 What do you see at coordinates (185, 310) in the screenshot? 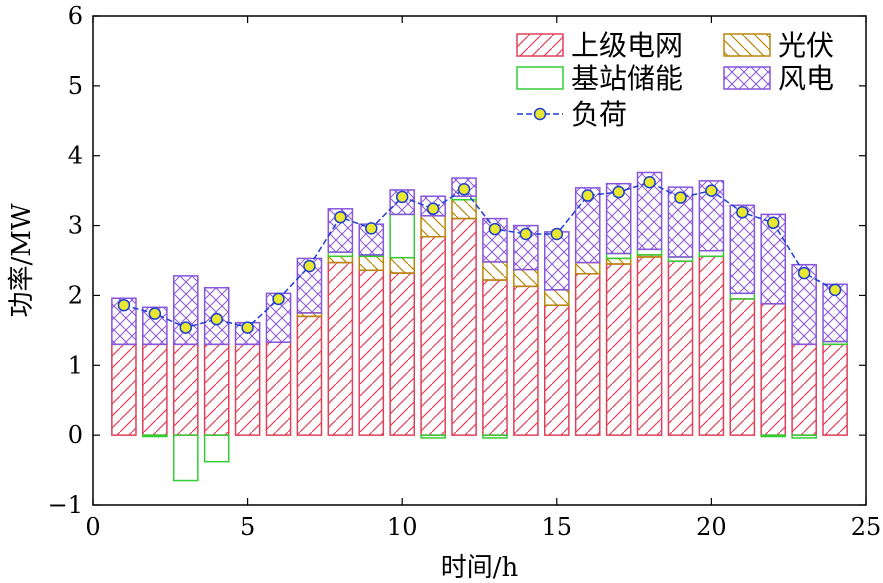
I see `bar-4-h3` at bounding box center [185, 310].